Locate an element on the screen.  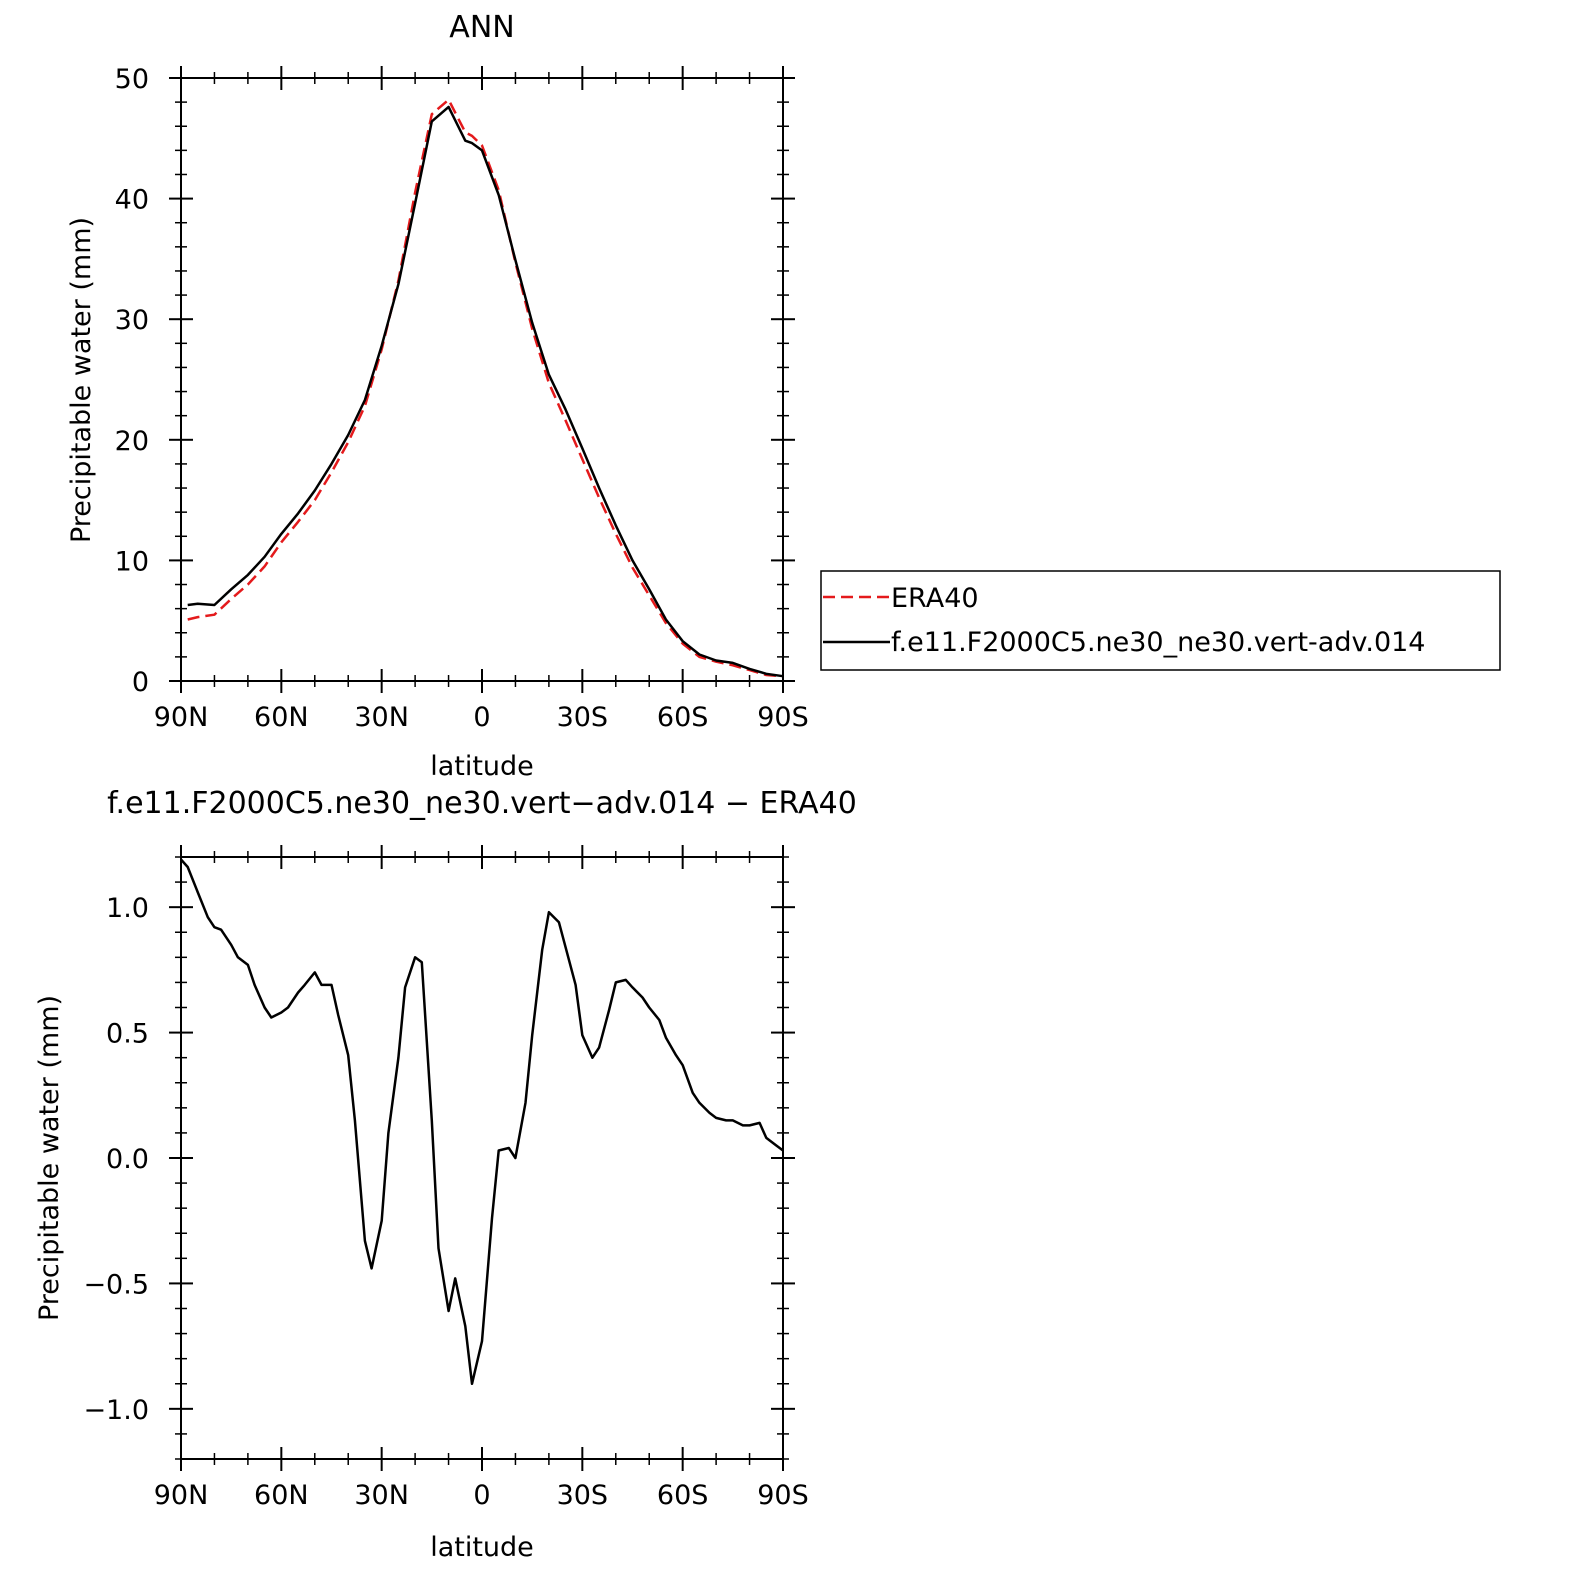
chart-bottom-y-tick-label: 1.0 is located at coordinates (127, 908).